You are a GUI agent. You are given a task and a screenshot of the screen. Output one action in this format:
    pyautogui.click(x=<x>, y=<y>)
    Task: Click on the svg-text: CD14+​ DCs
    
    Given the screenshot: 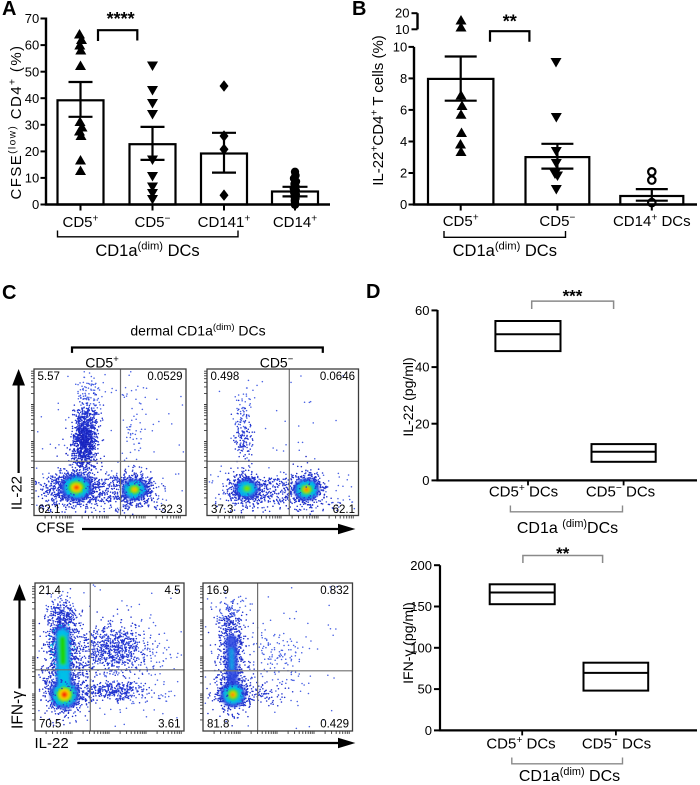 What is the action you would take?
    pyautogui.click(x=652, y=221)
    